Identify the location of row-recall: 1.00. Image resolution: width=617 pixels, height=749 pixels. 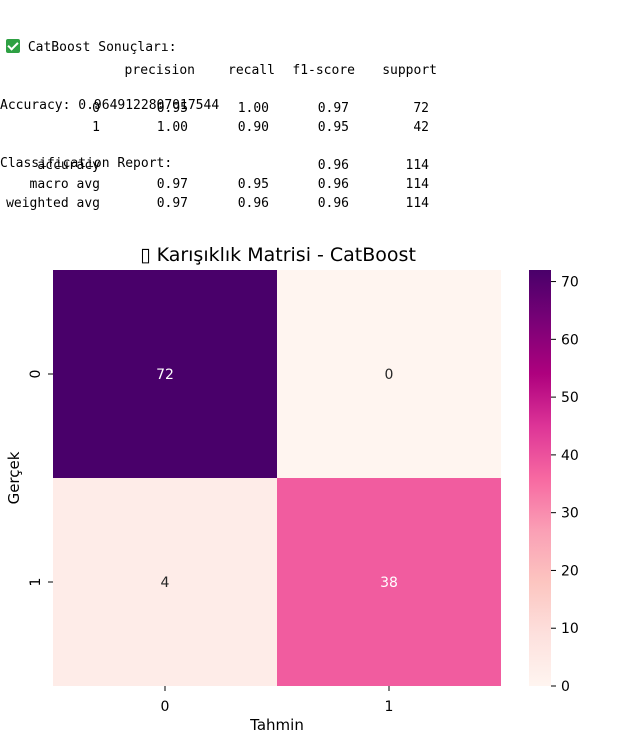
(253, 108).